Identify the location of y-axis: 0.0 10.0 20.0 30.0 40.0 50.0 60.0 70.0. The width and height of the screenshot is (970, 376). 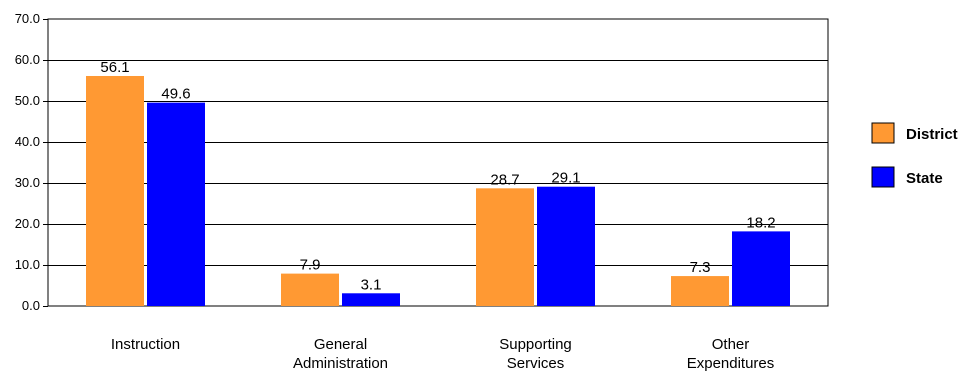
(31, 162).